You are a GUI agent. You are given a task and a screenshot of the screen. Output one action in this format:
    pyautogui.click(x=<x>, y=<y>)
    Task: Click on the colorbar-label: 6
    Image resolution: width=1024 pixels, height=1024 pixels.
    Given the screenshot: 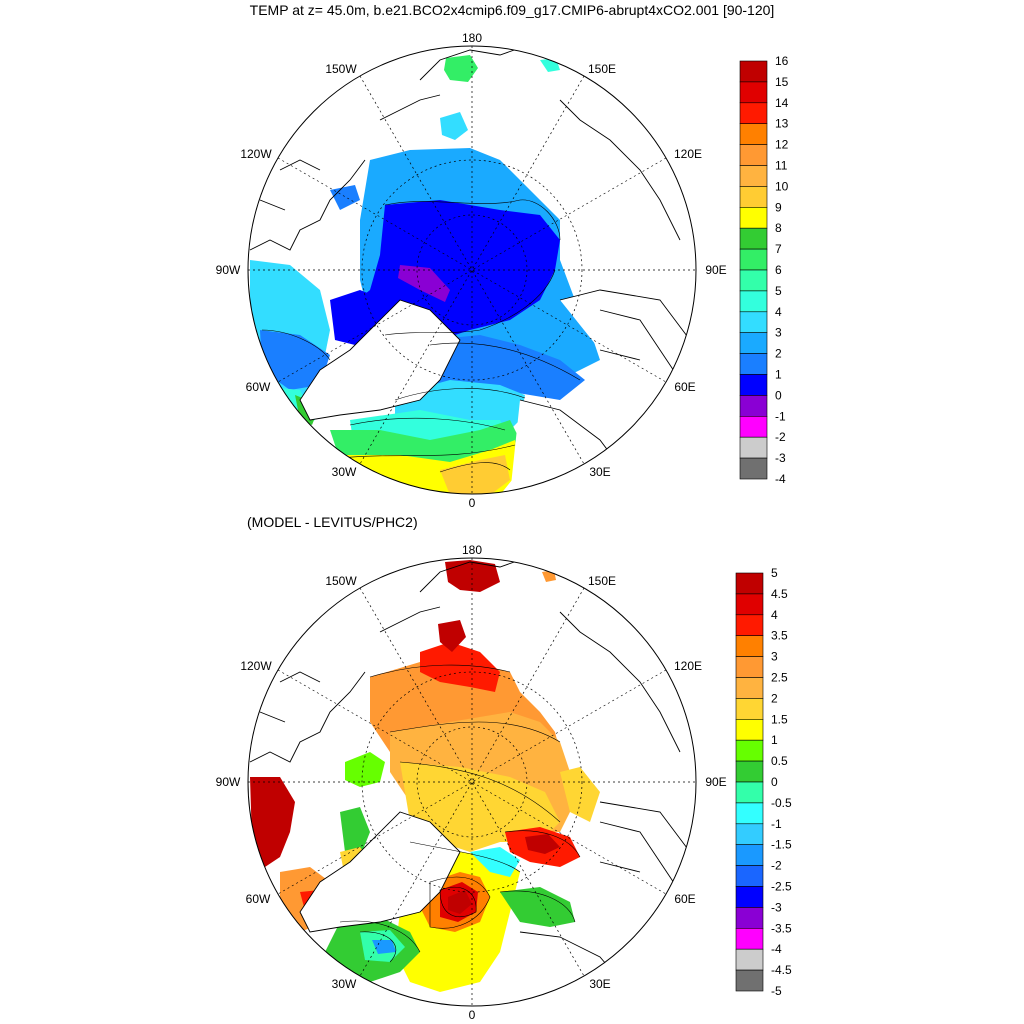 What is the action you would take?
    pyautogui.click(x=778, y=270)
    